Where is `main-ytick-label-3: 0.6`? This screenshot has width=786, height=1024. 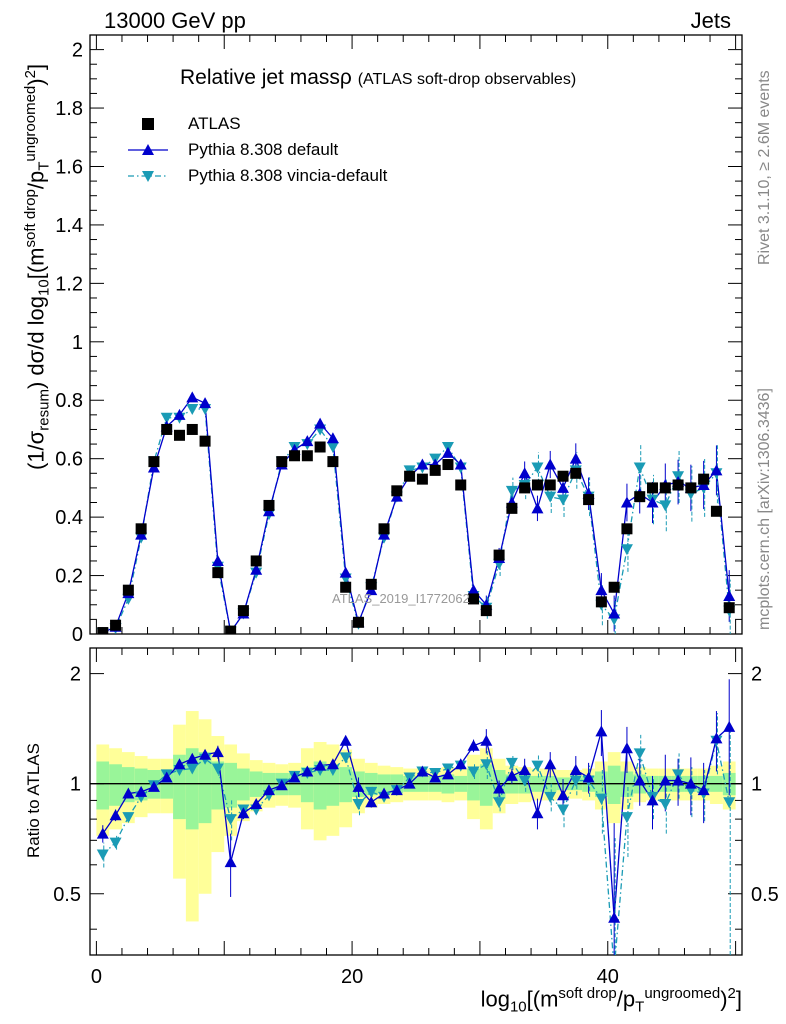
main-ytick-label-3: 0.6 is located at coordinates (69, 460).